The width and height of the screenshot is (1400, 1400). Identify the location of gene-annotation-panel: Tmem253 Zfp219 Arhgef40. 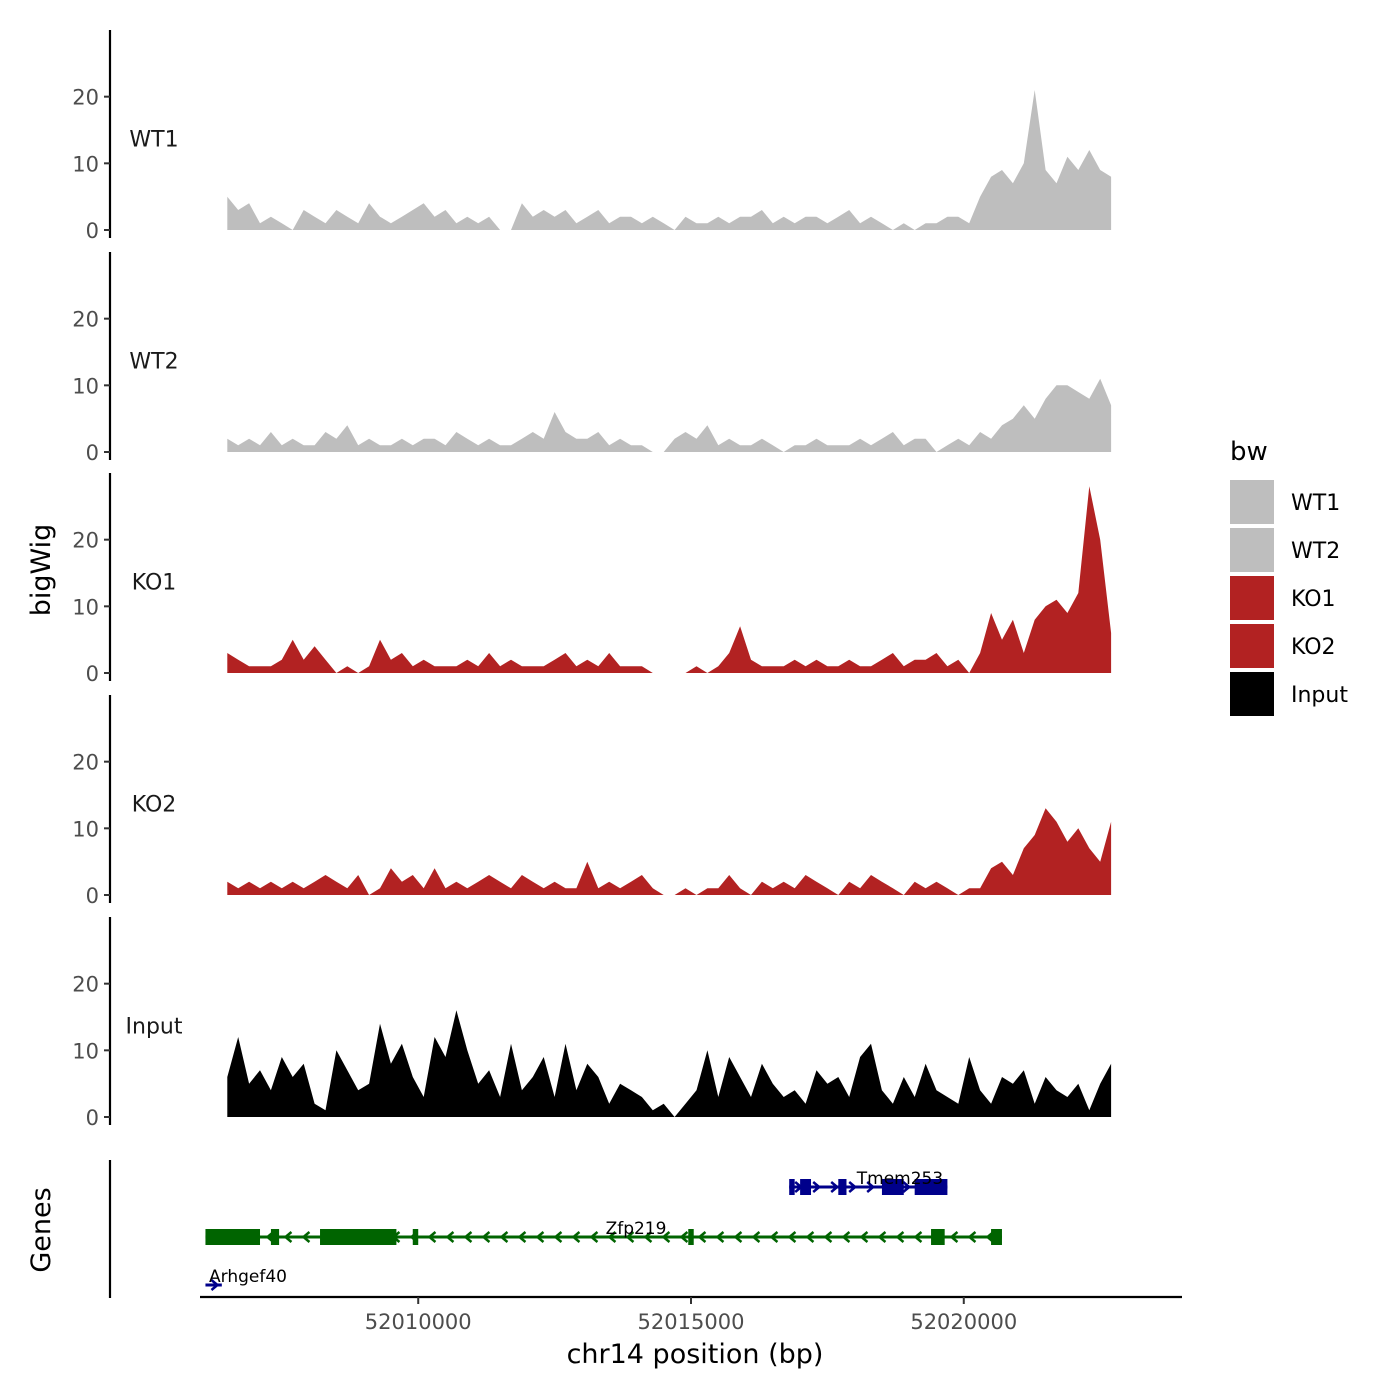
(555, 1229).